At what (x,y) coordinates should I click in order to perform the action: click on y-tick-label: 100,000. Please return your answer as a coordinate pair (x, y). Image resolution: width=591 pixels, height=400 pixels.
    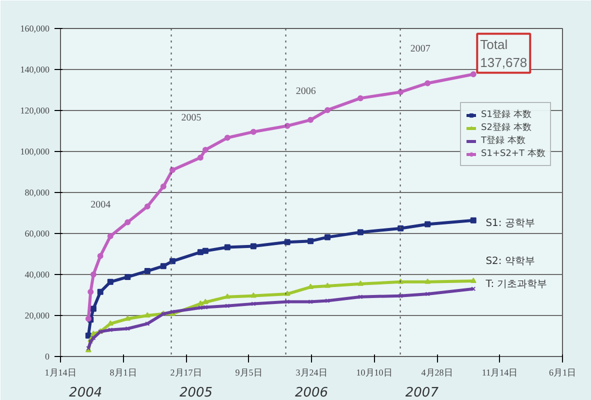
    Looking at the image, I should click on (35, 151).